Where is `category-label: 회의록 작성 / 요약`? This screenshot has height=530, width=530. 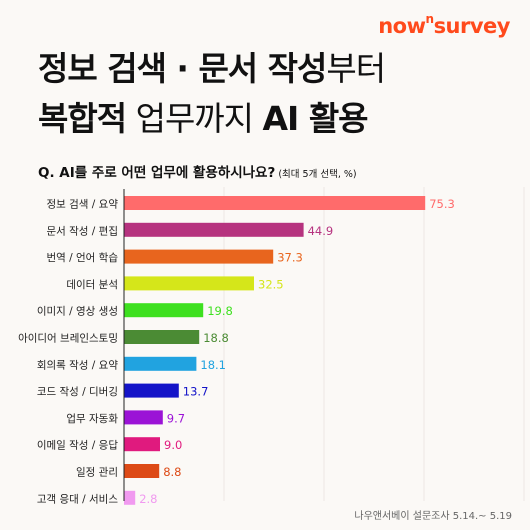
category-label: 회의록 작성 / 요약 is located at coordinates (78, 365).